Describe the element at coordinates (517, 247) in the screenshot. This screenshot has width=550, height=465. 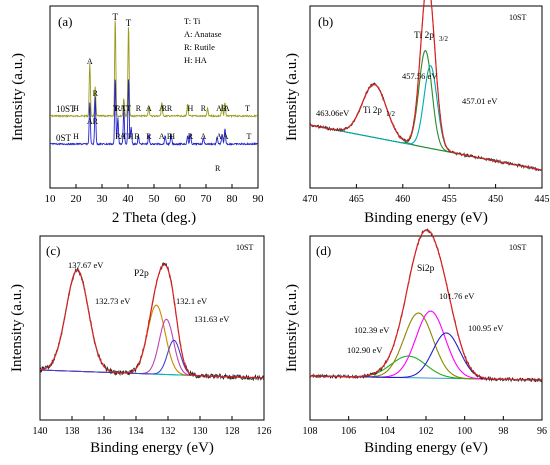
I see `panel-d-sample: 10ST` at that location.